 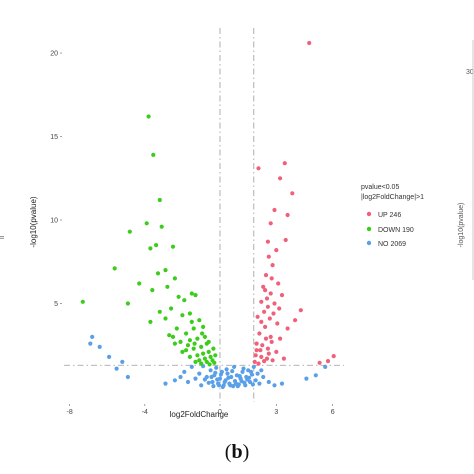 What do you see at coordinates (228, 452) in the screenshot?
I see `panel-label-open-paren: (` at bounding box center [228, 452].